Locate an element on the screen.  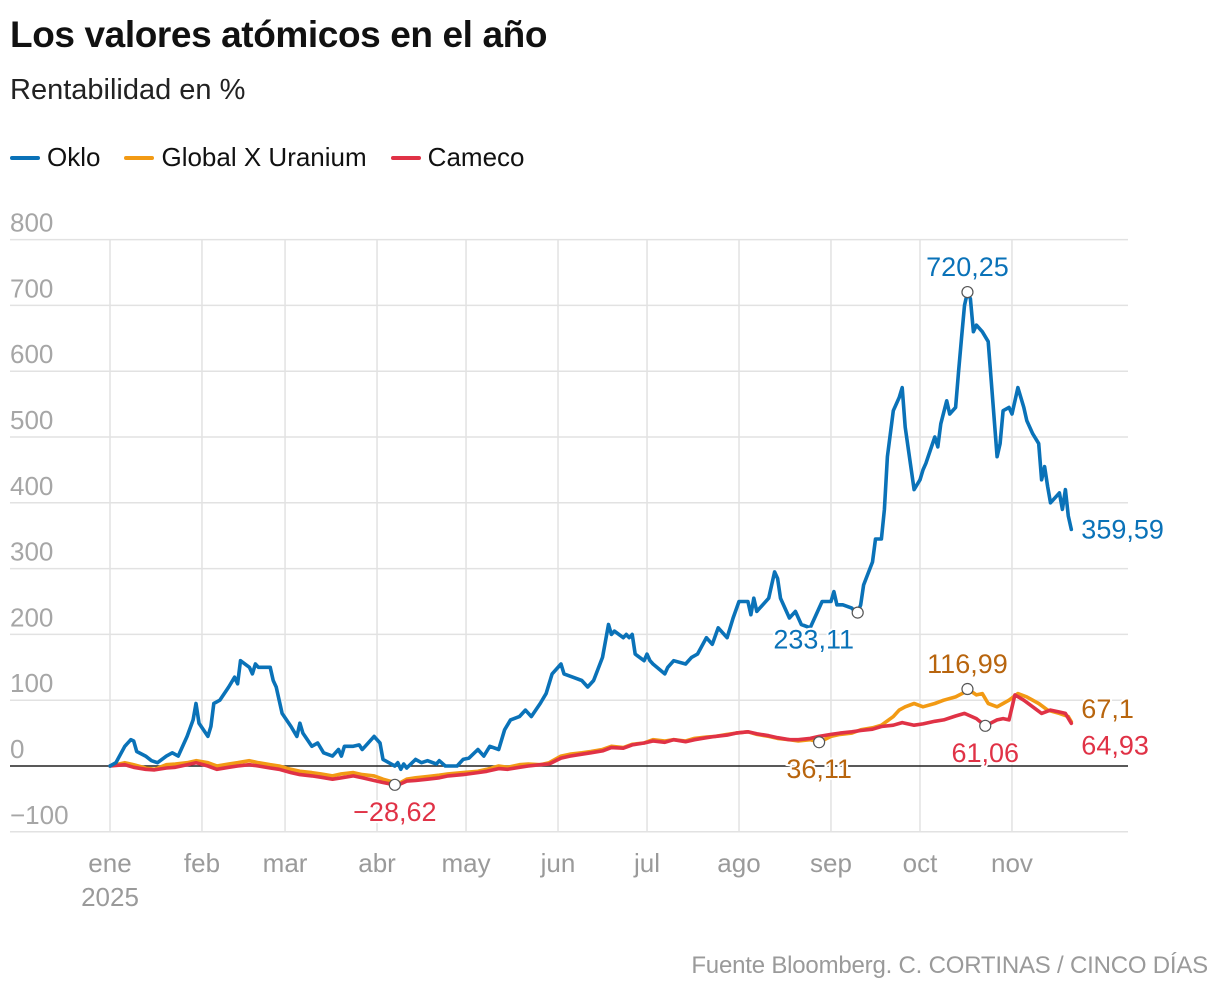
y-tick-label-5: 400 is located at coordinates (31, 486).